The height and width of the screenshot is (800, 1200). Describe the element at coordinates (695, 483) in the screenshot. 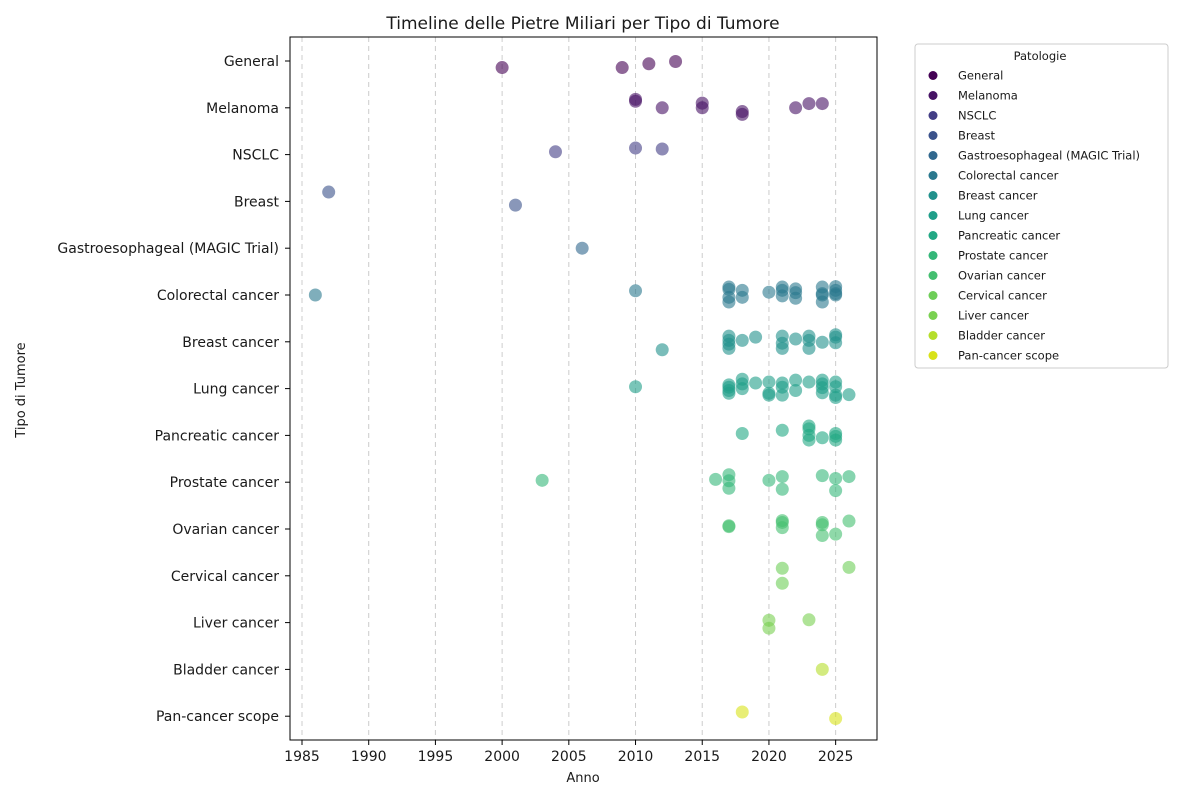

I see `series-prostate-cancer` at that location.